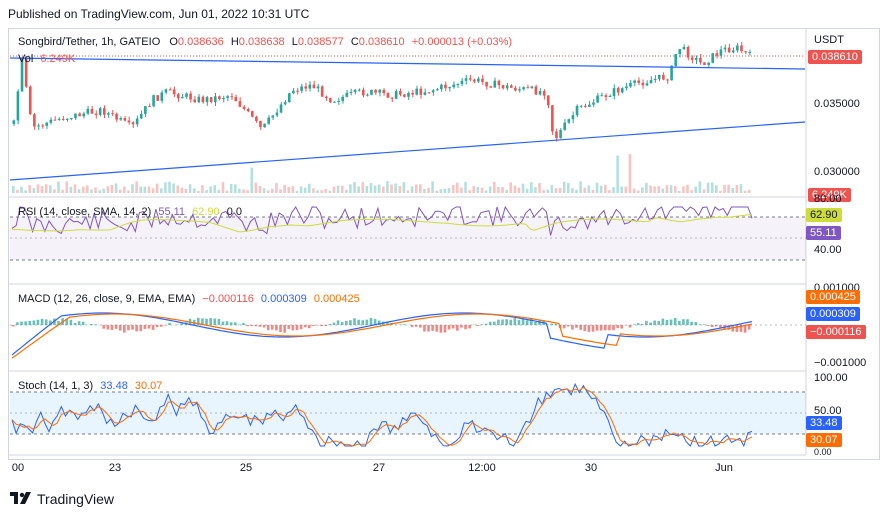  Describe the element at coordinates (261, 42) in the screenshot. I see `ohlc-high: 0.038638` at that location.